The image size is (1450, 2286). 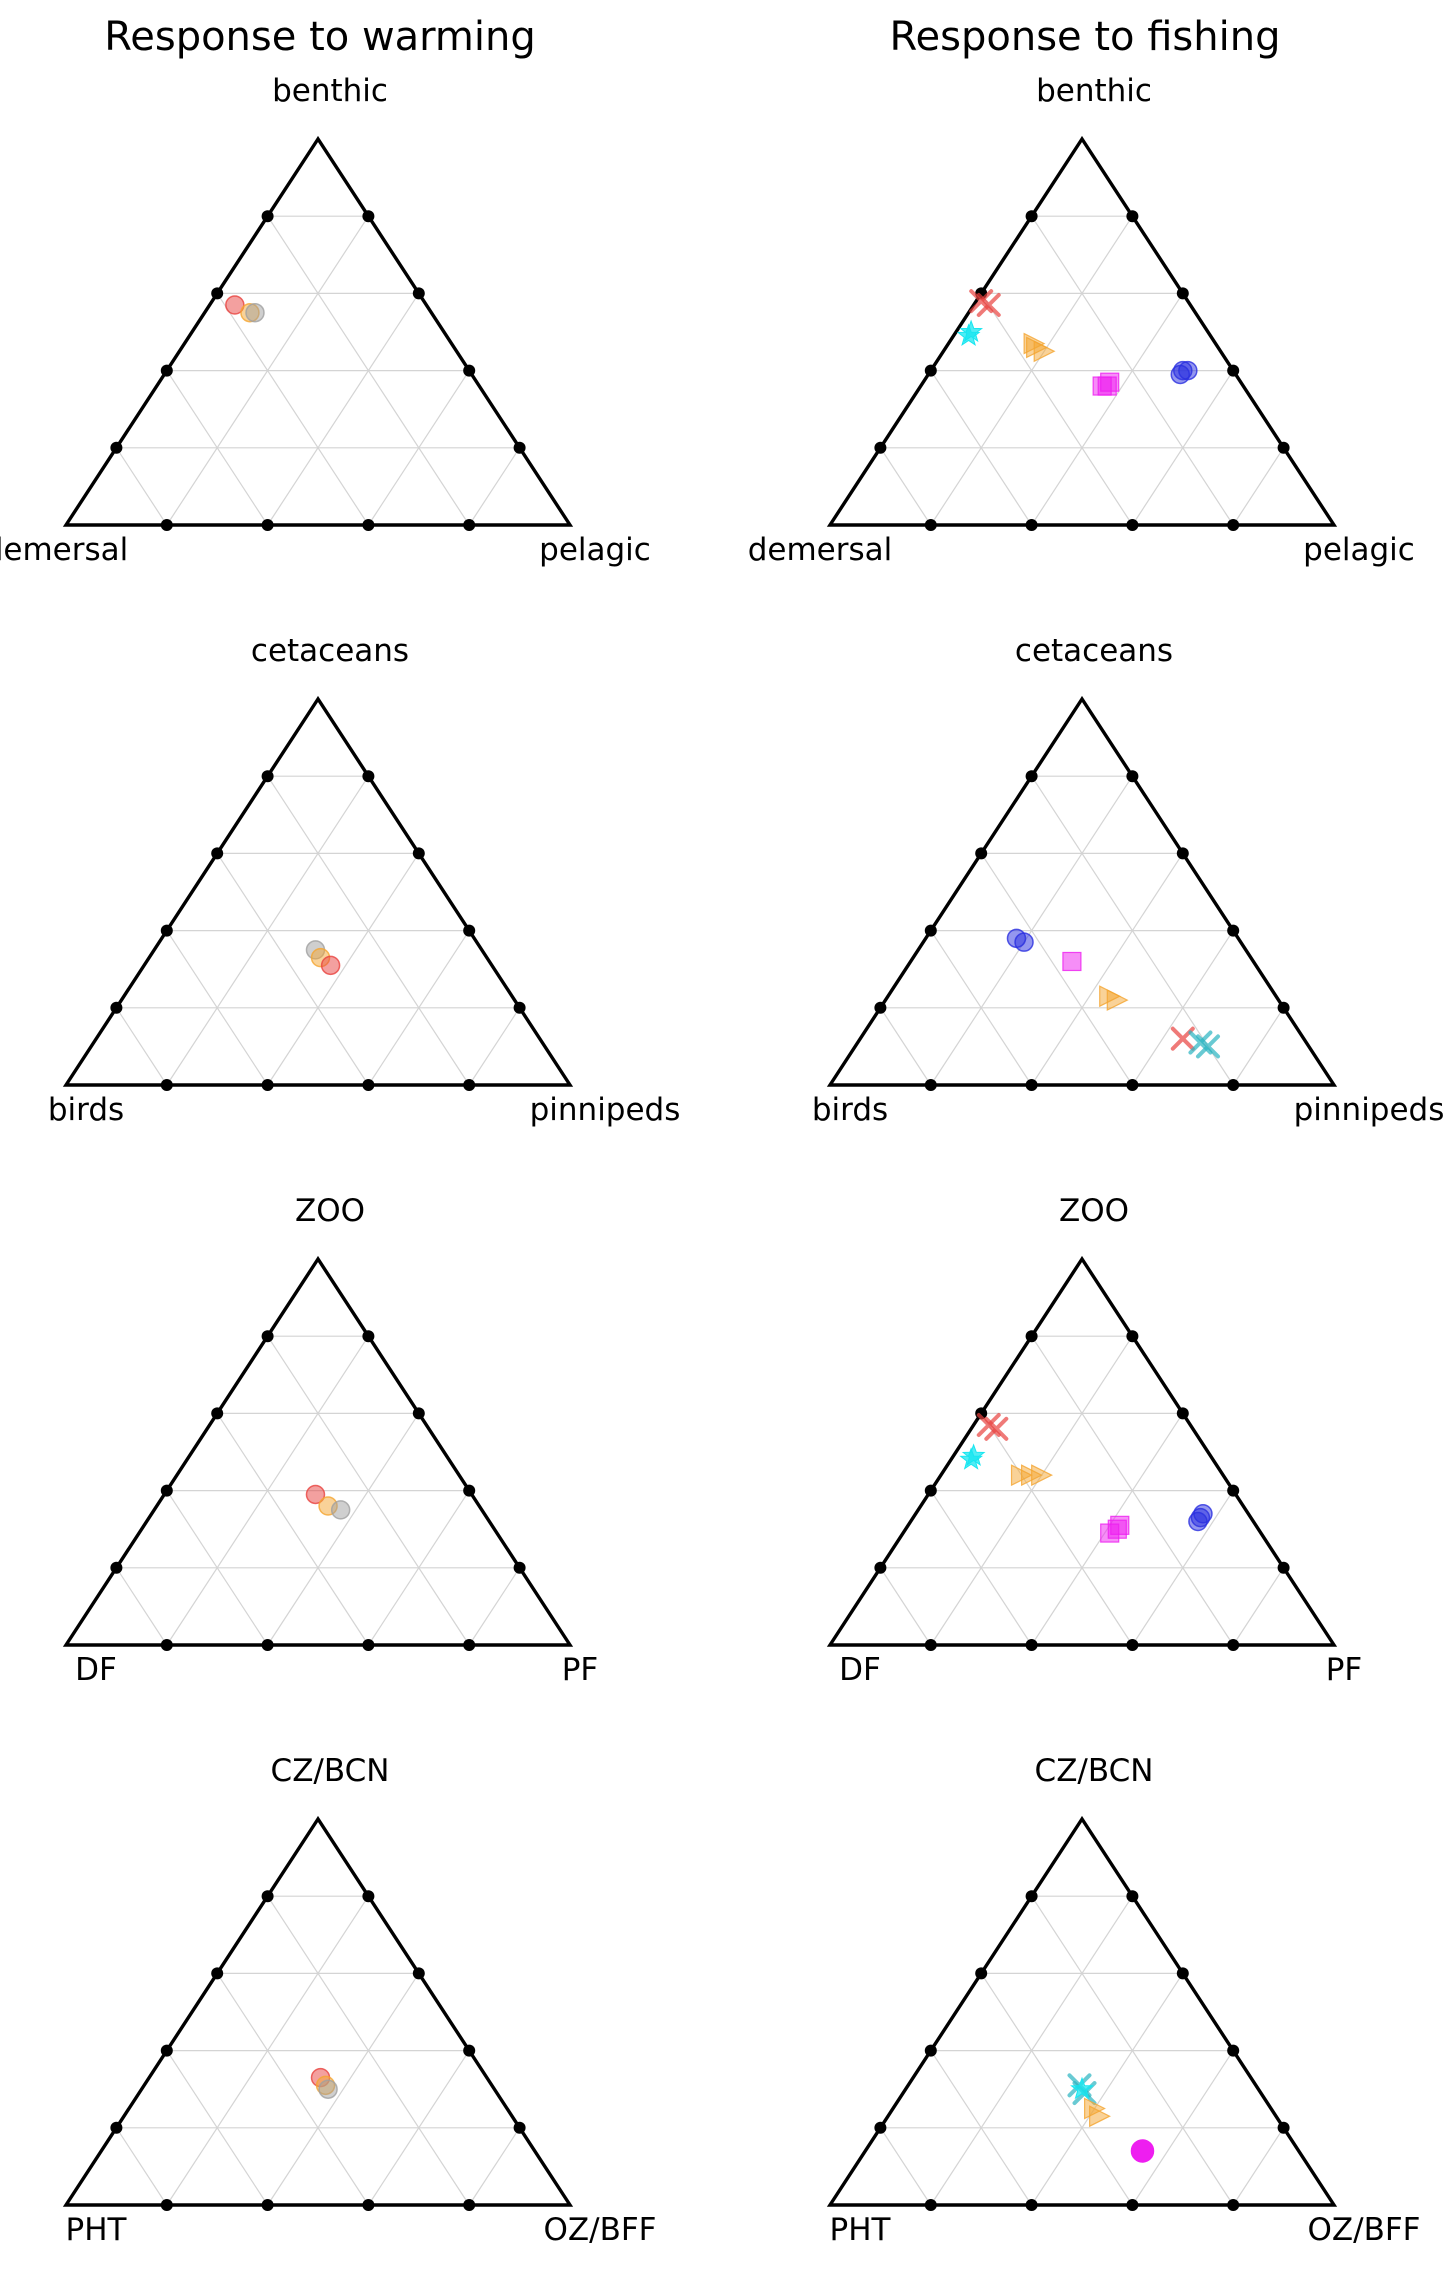 I want to click on point-0-circle, so click(x=235, y=305).